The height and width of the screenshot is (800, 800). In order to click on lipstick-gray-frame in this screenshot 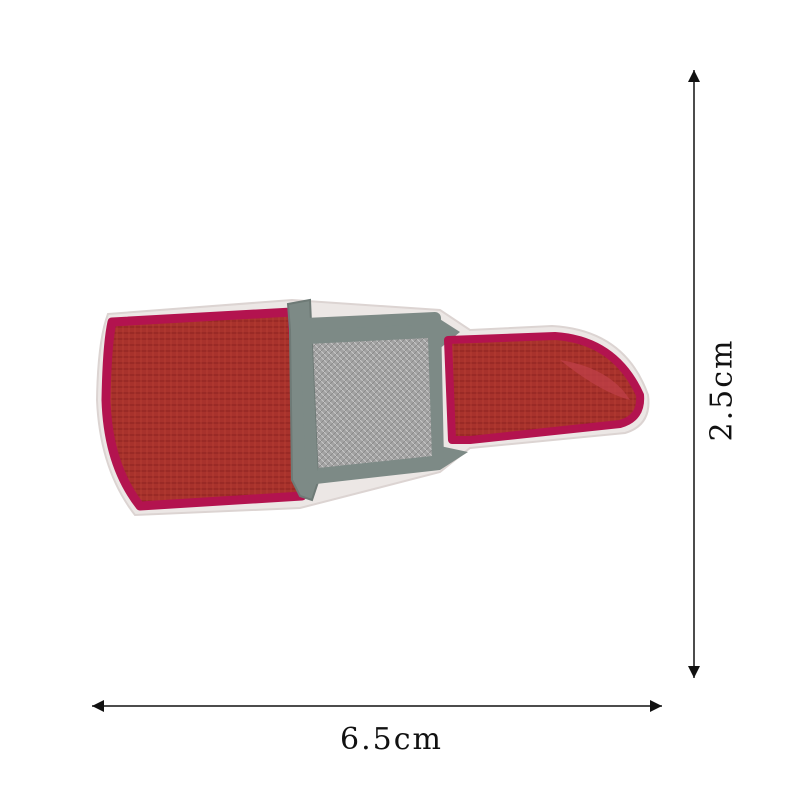, I will do `click(371, 398)`.